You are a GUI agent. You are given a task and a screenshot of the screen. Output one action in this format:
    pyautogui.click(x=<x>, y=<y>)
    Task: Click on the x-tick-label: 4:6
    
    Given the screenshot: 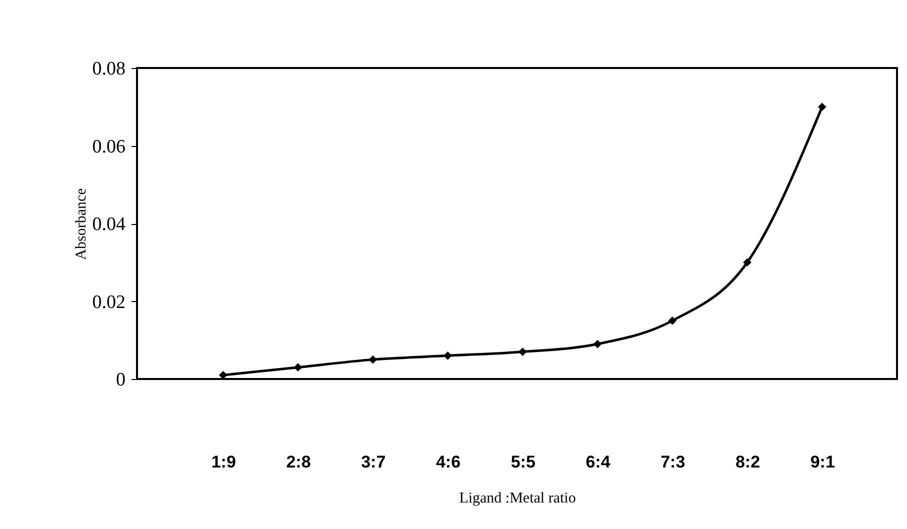 What is the action you would take?
    pyautogui.click(x=448, y=462)
    